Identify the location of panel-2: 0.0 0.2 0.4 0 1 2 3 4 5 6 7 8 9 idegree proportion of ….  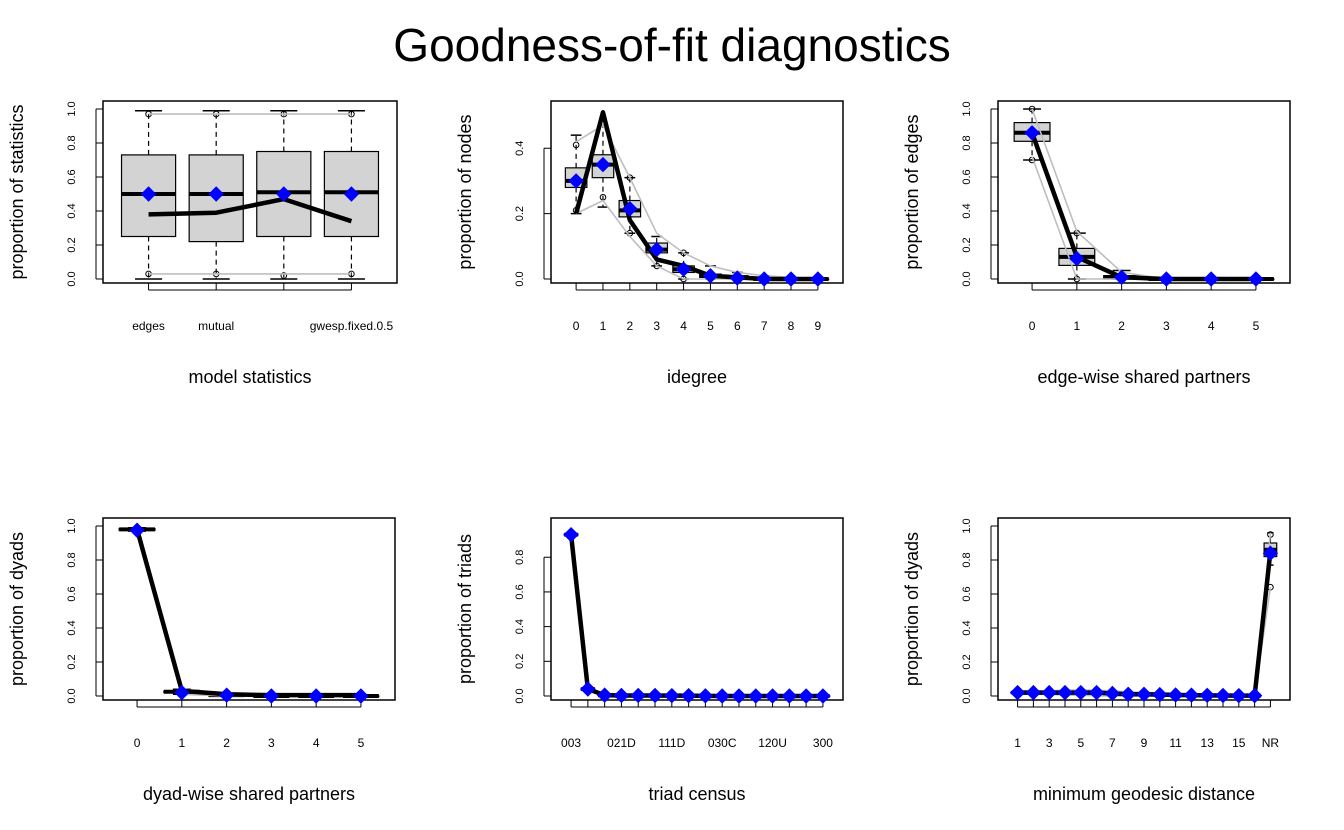
(649, 243).